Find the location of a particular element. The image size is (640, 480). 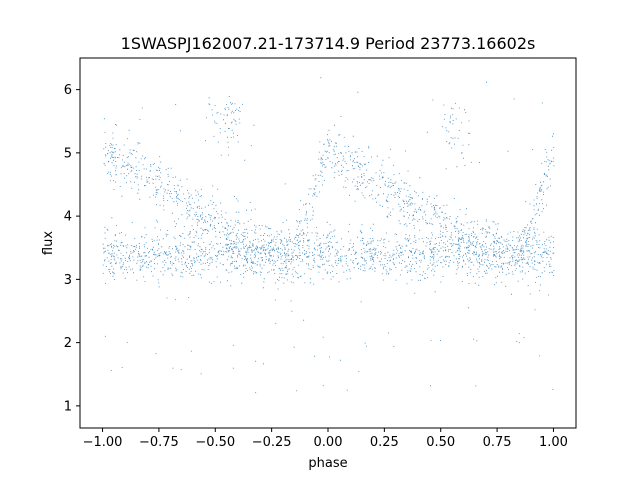

y-tick-label: 2 is located at coordinates (68, 343).